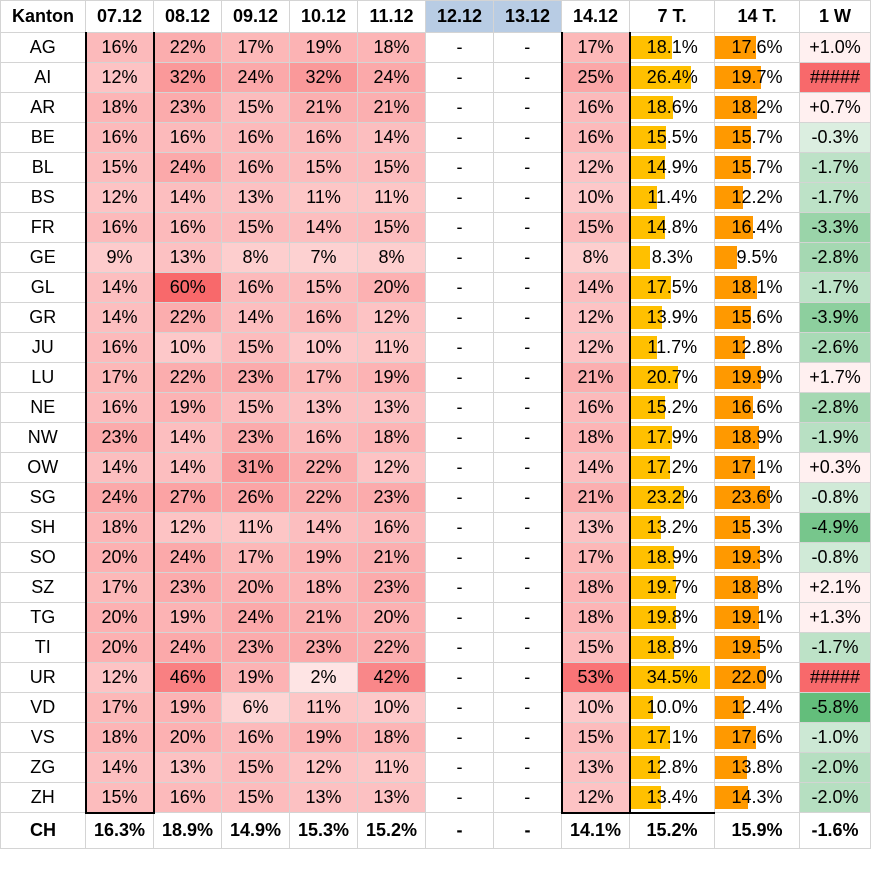  Describe the element at coordinates (391, 107) in the screenshot. I see `daily-value-cell: 21%` at that location.